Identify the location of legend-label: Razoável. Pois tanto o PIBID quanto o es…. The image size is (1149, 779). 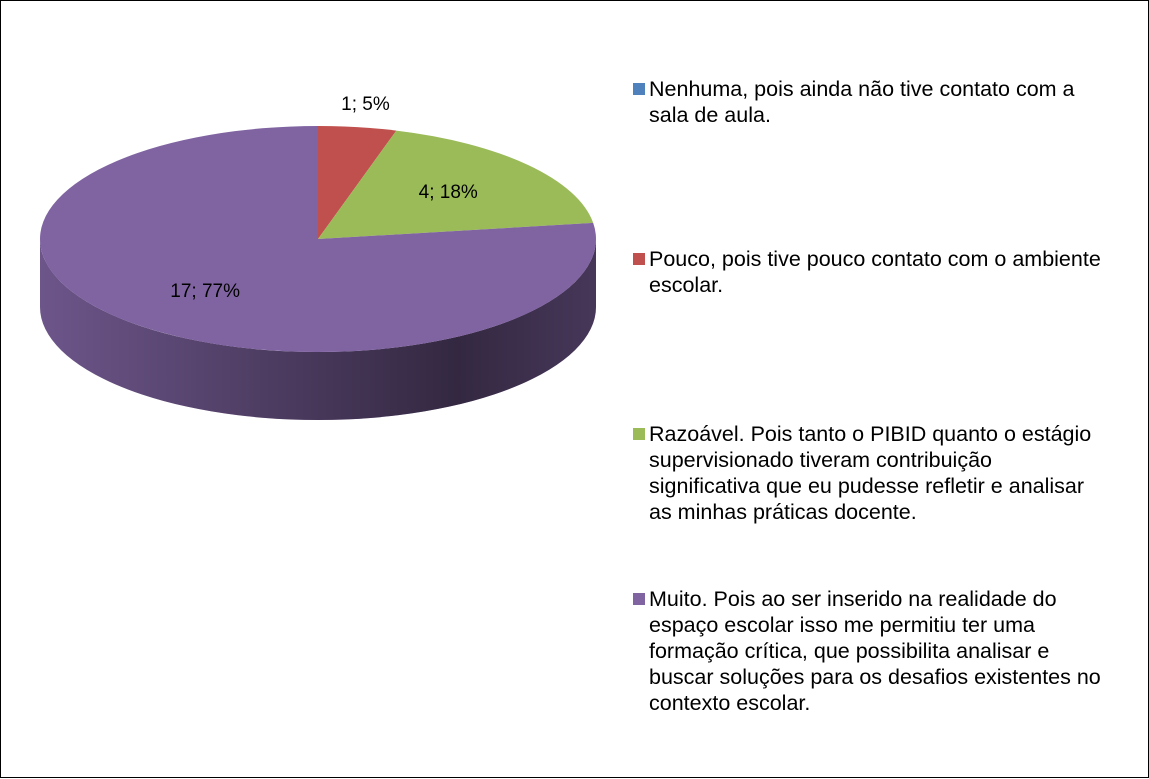
(870, 473).